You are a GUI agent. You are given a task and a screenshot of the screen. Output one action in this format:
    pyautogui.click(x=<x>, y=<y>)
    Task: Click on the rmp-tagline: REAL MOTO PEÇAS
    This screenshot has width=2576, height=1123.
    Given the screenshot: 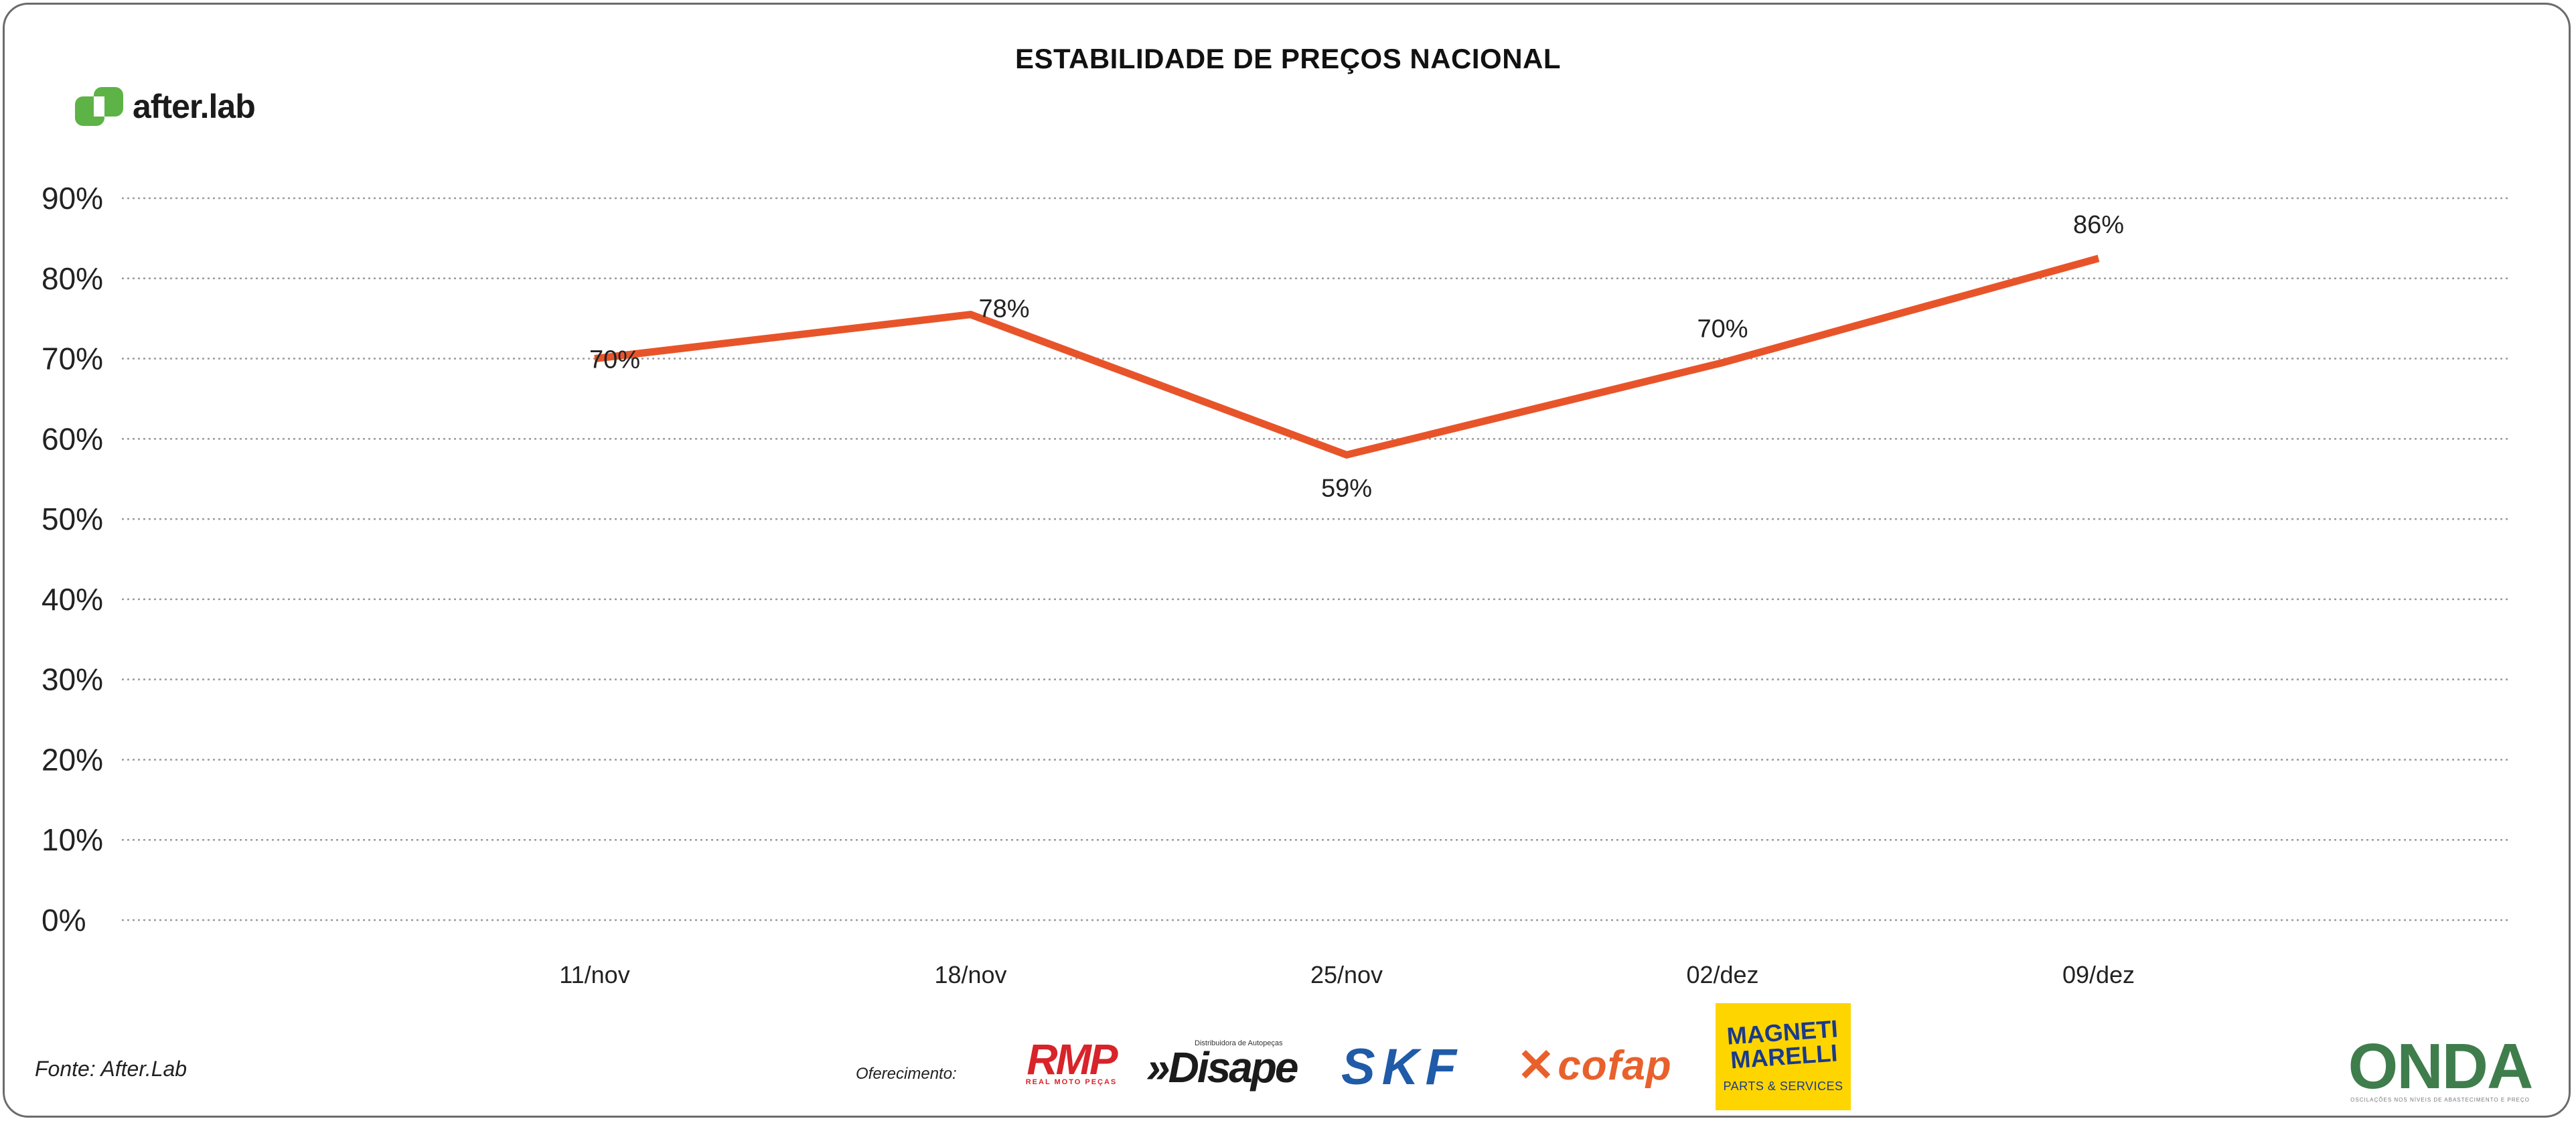 What is the action you would take?
    pyautogui.click(x=1071, y=1082)
    